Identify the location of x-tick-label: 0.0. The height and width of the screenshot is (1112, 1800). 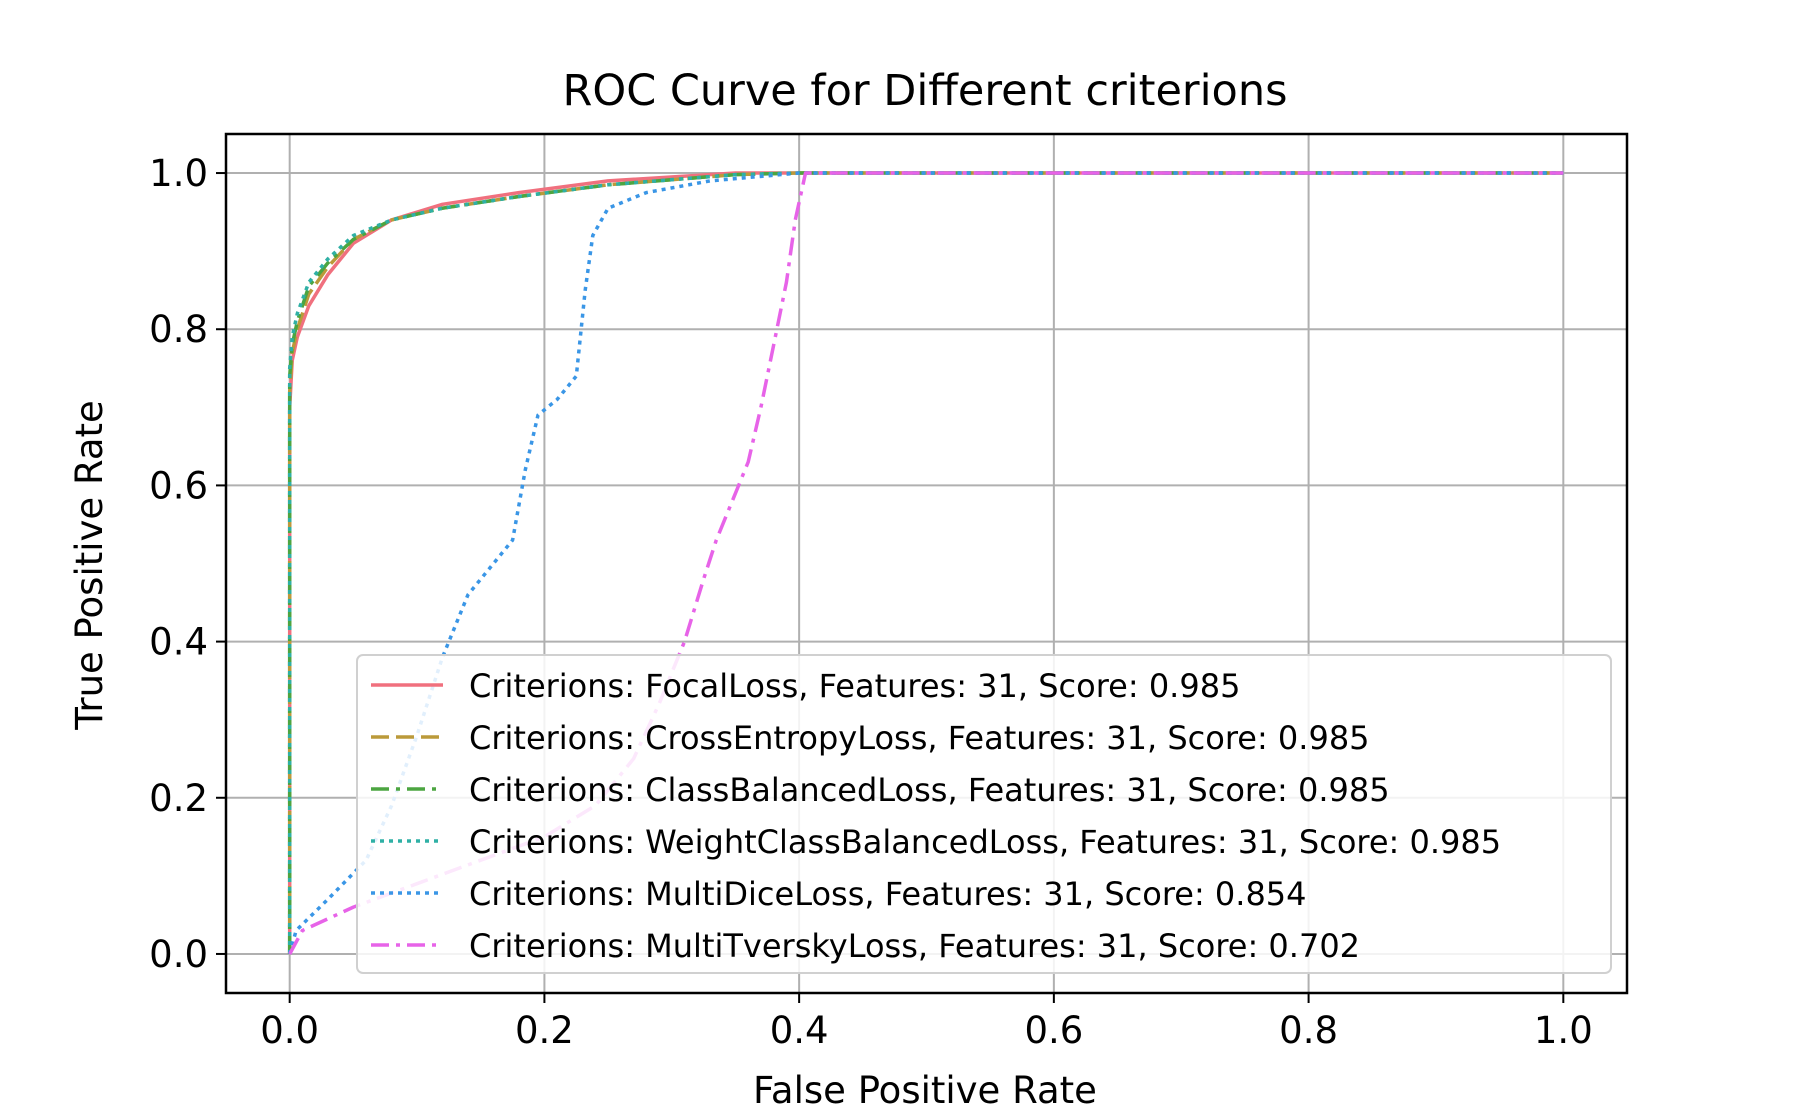
(289, 1030).